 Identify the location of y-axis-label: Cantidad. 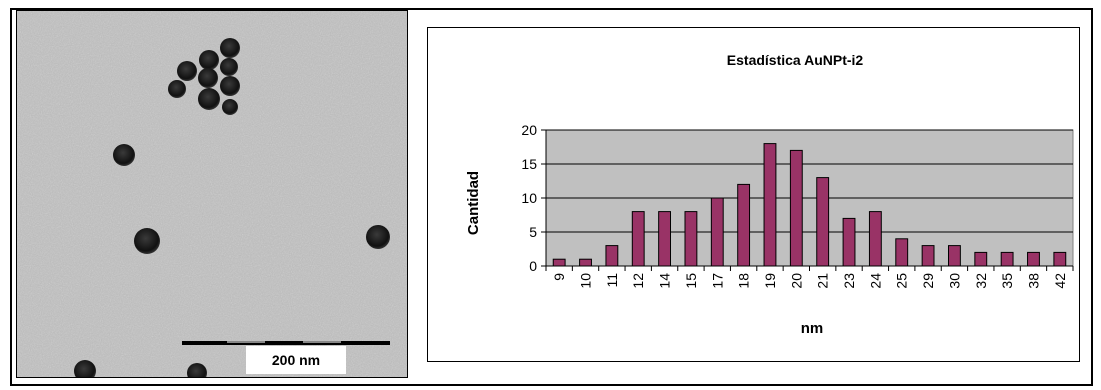
(473, 203).